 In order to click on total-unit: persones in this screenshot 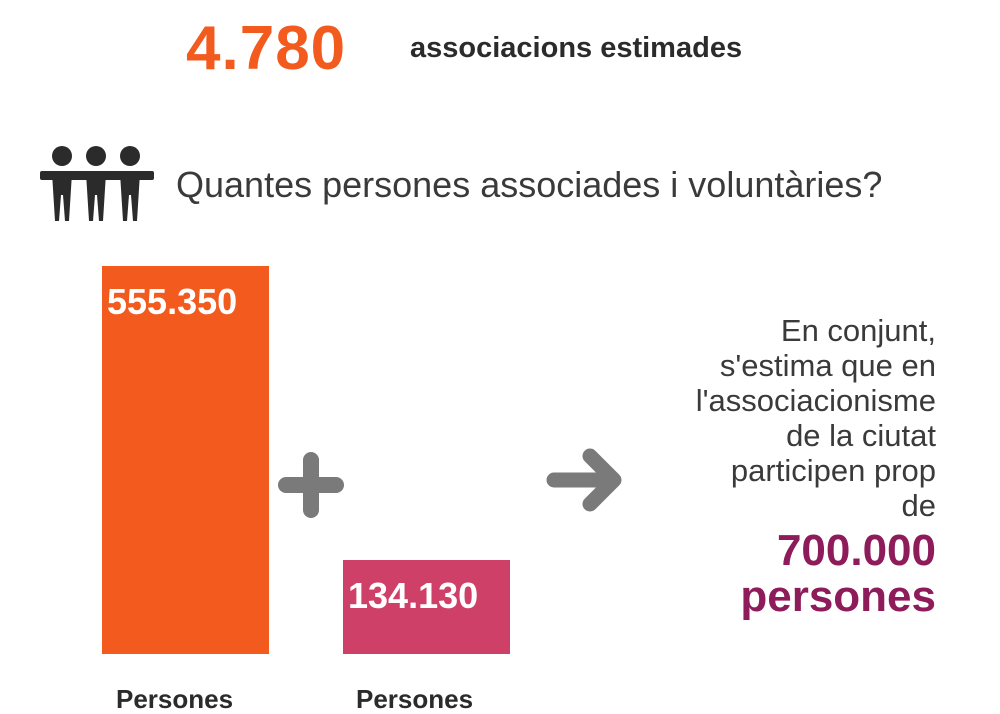, I will do `click(838, 596)`.